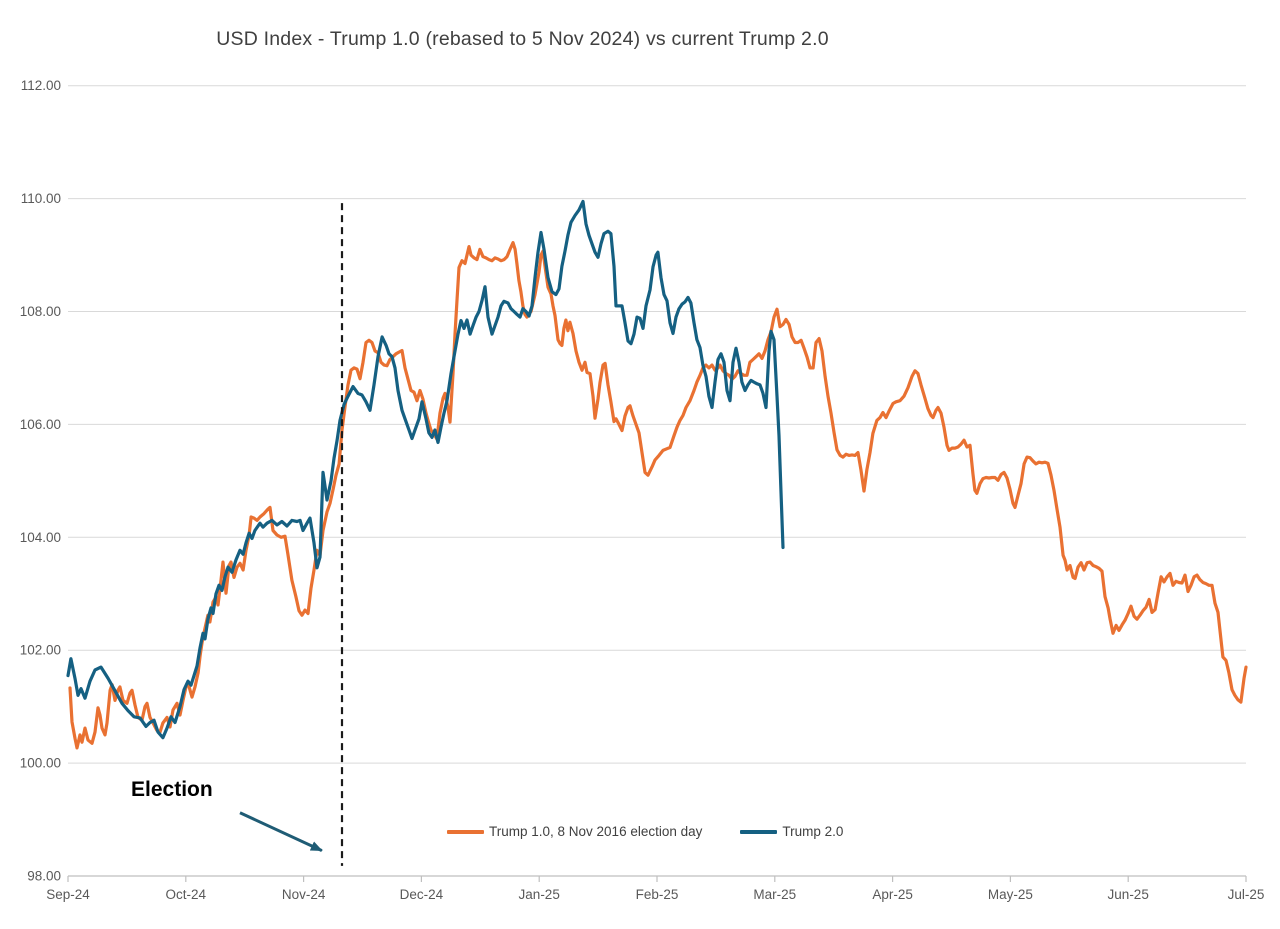 Image resolution: width=1280 pixels, height=929 pixels. Describe the element at coordinates (281, 831) in the screenshot. I see `election-arrow` at that location.